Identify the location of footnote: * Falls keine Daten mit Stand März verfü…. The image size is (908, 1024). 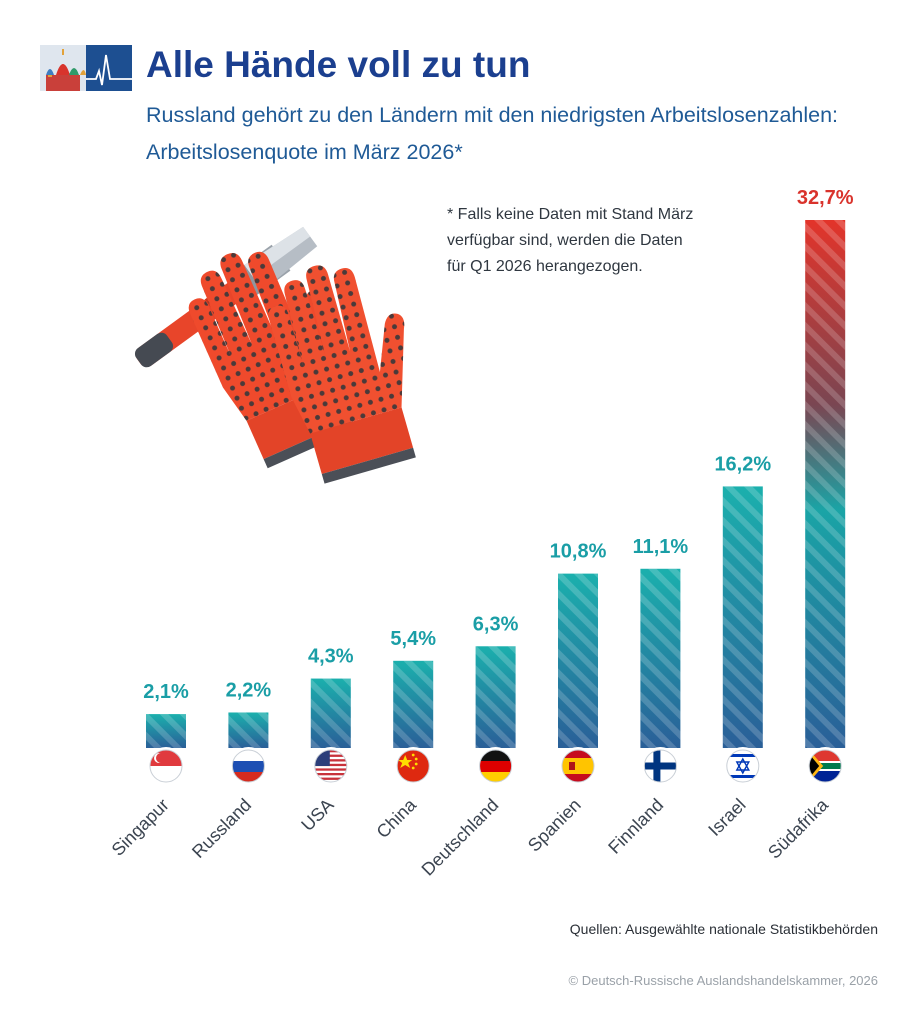
(570, 240).